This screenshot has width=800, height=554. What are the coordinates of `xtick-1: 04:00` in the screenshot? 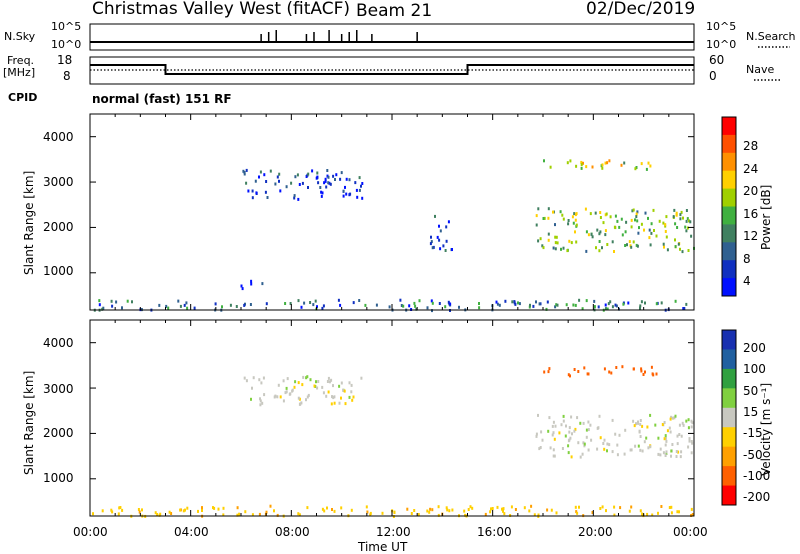 It's located at (191, 532).